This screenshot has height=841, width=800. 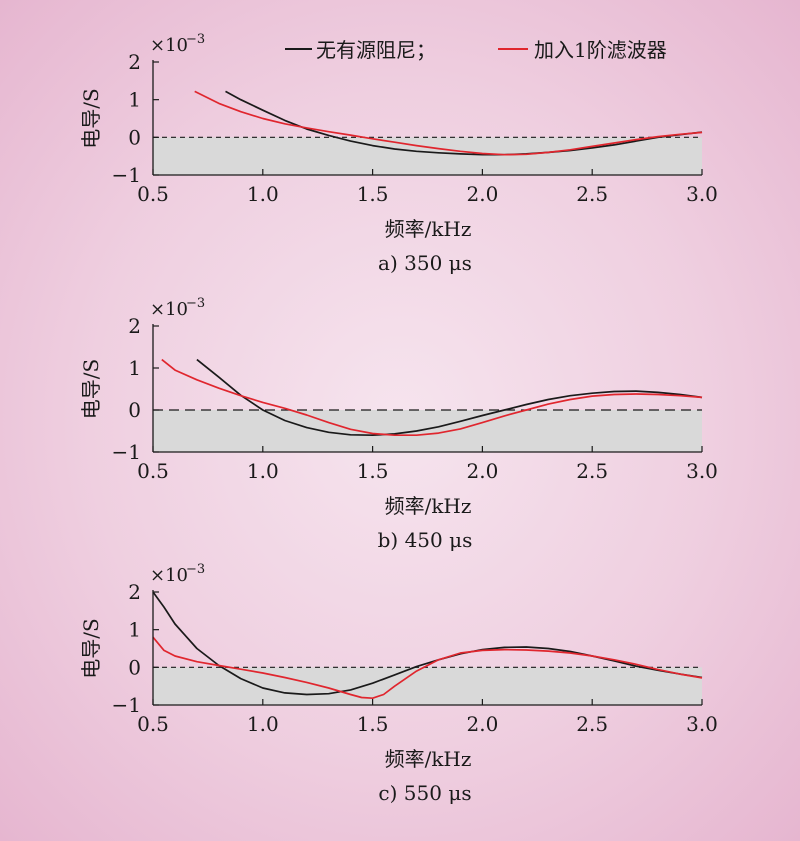 What do you see at coordinates (425, 263) in the screenshot?
I see `panel-caption: a) 350 μs` at bounding box center [425, 263].